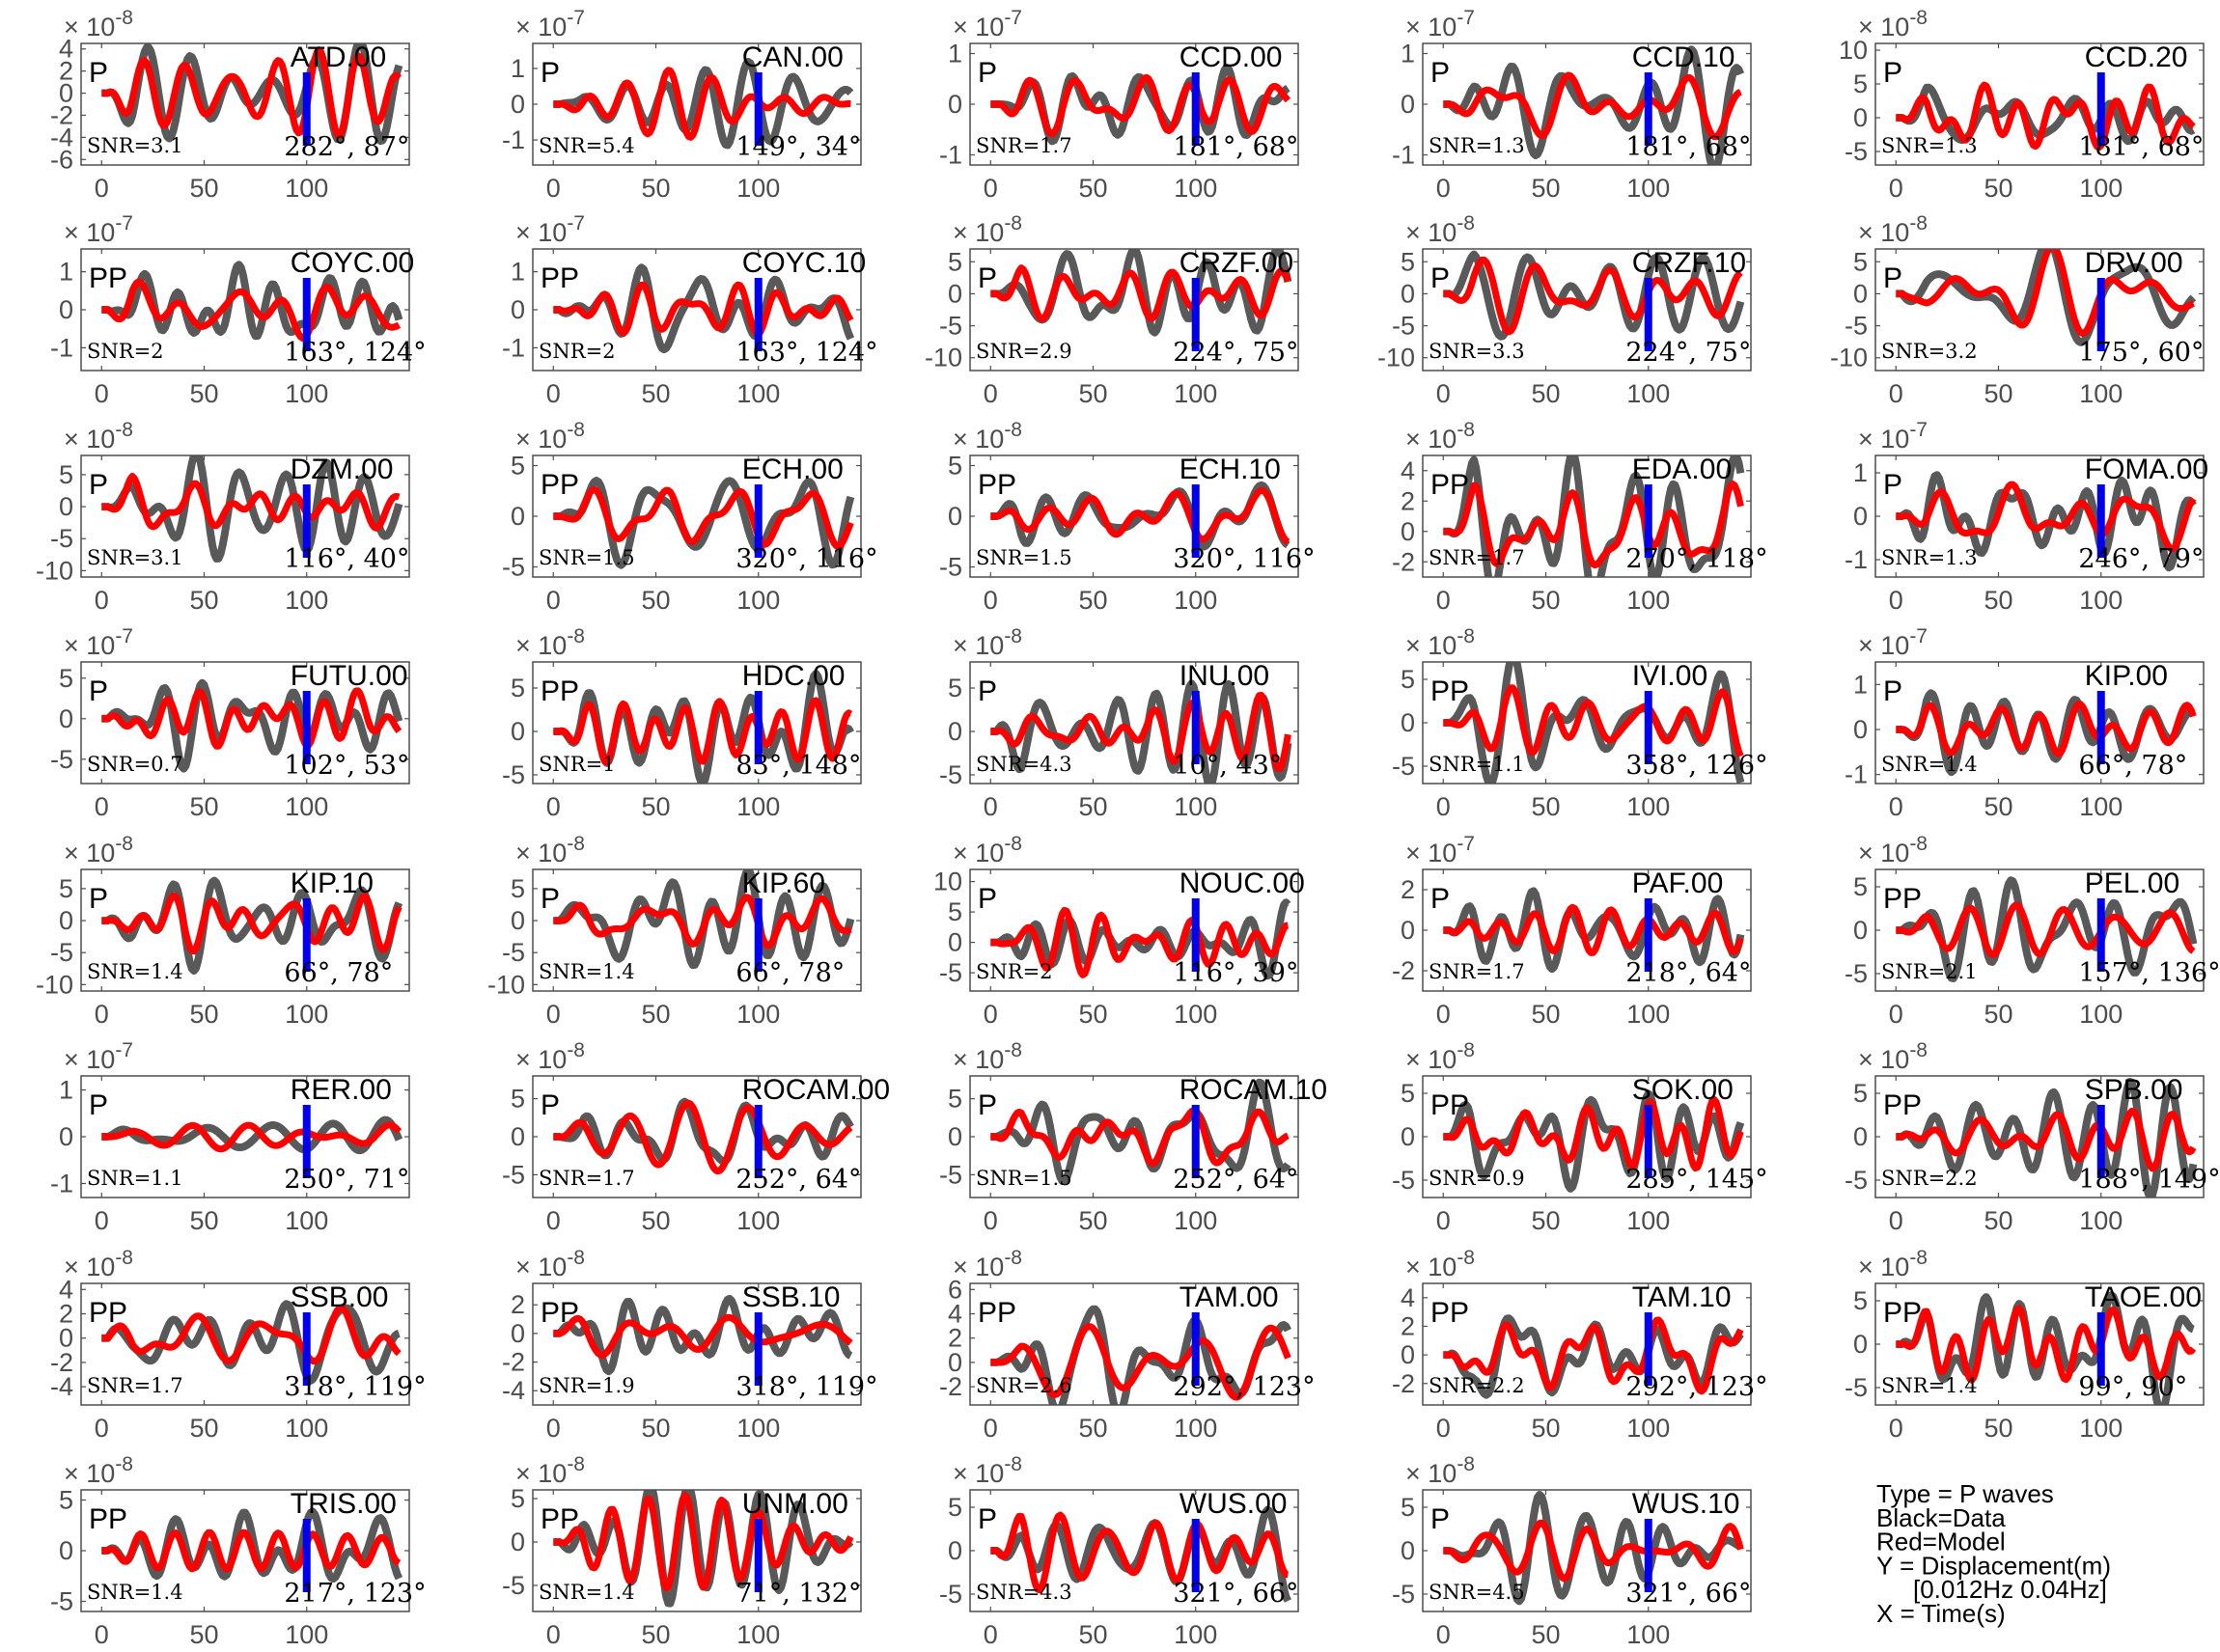 This screenshot has height=1652, width=2220. I want to click on station-label: ROCAM.10, so click(1253, 1090).